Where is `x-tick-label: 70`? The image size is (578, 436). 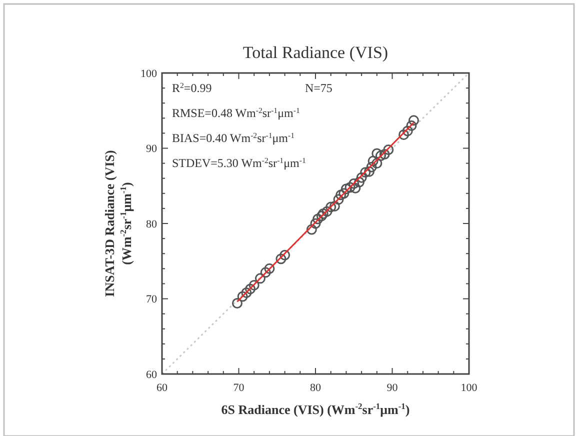
x-tick-label: 70 is located at coordinates (239, 388).